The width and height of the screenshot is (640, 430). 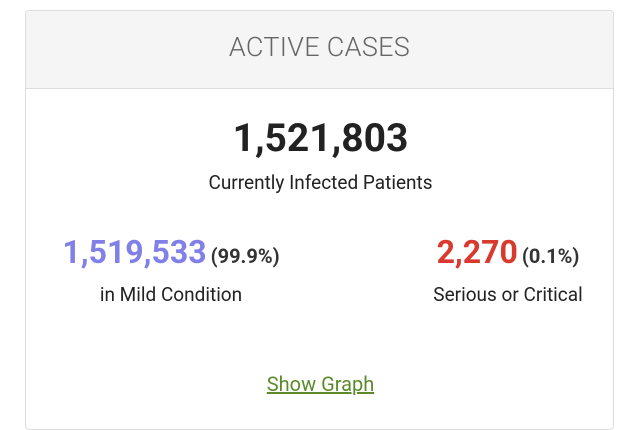 I want to click on critical-percent: (0.1%), so click(x=550, y=256).